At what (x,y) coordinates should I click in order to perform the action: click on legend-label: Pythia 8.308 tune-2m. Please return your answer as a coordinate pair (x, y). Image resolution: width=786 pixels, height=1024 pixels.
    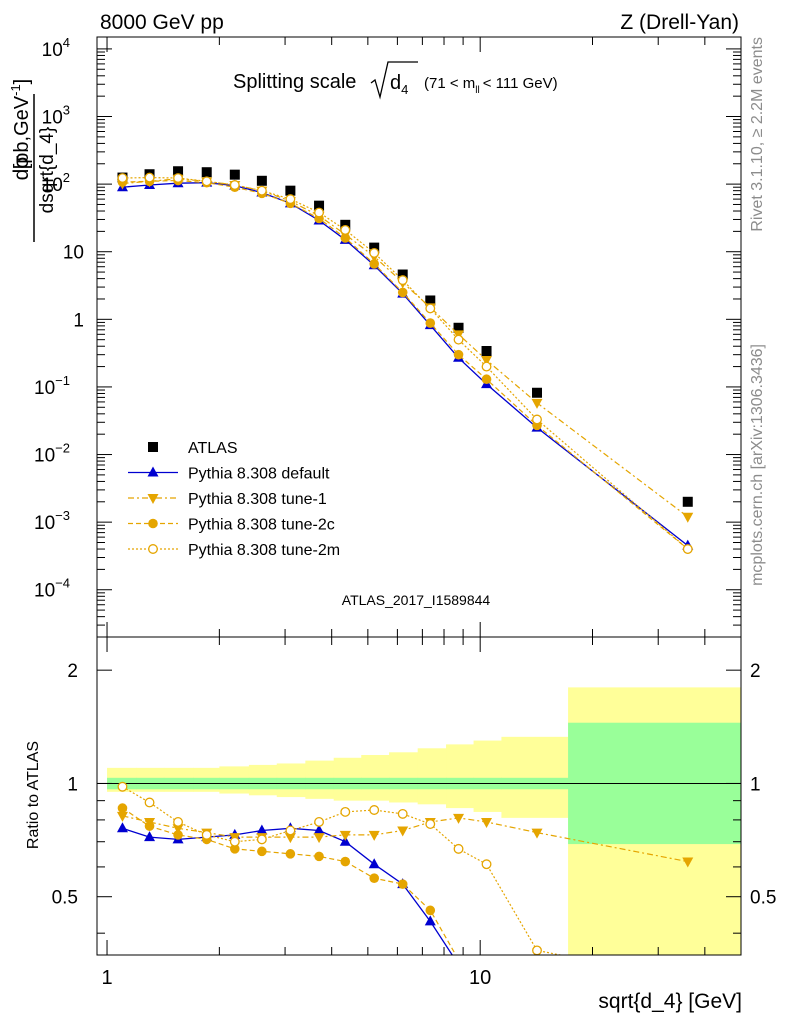
    Looking at the image, I should click on (264, 550).